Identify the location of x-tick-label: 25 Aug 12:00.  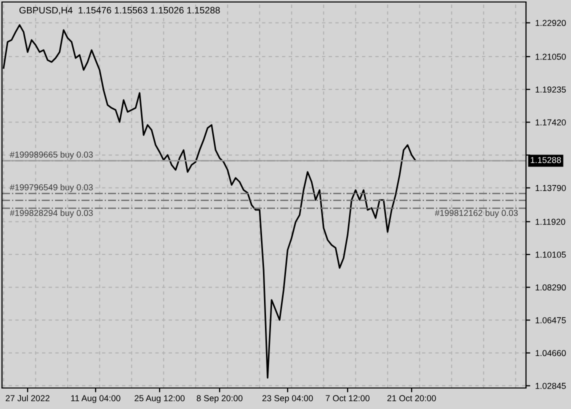
(159, 399).